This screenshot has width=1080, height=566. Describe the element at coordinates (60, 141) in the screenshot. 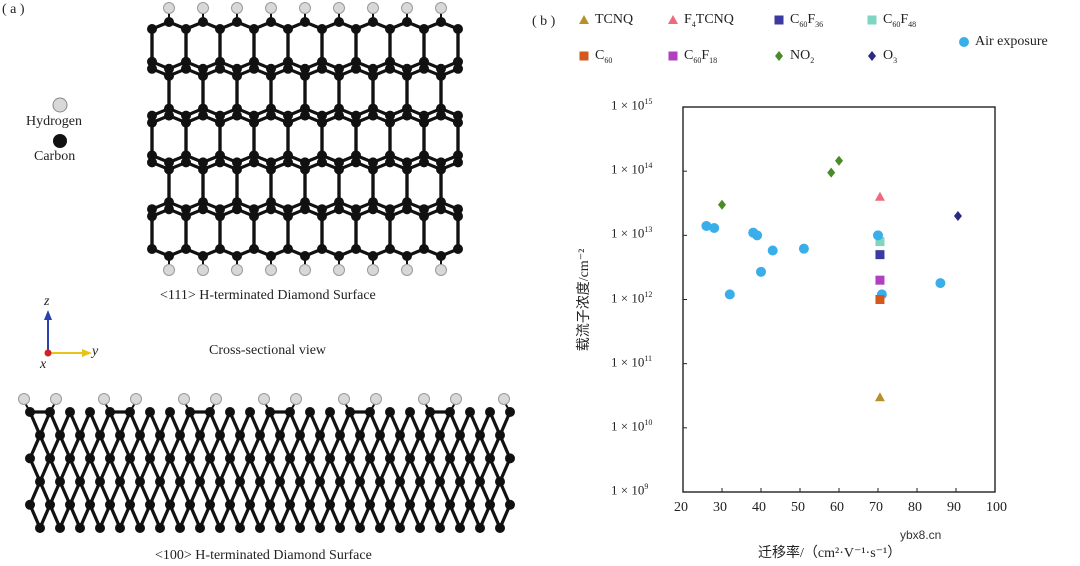

I see `carbon-legend-icon` at that location.